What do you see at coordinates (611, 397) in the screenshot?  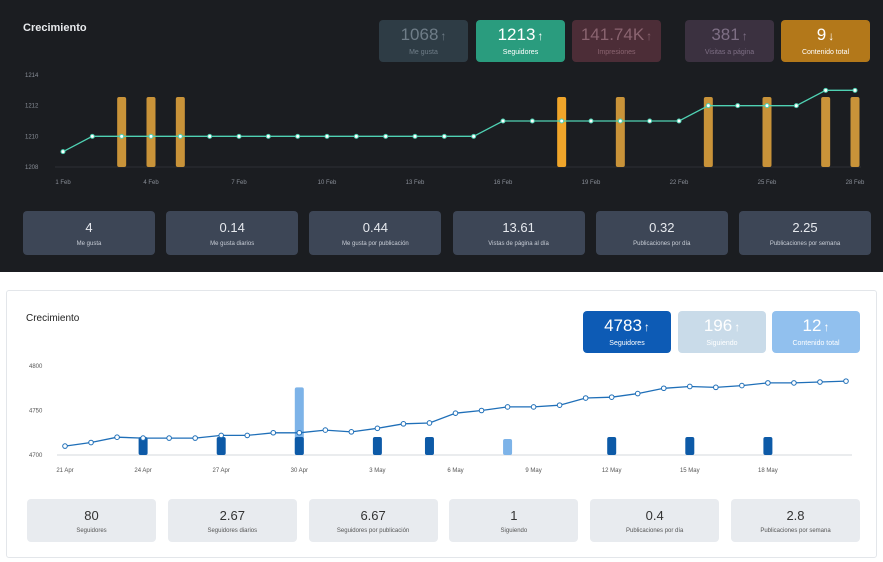 I see `data-point-12-may` at bounding box center [611, 397].